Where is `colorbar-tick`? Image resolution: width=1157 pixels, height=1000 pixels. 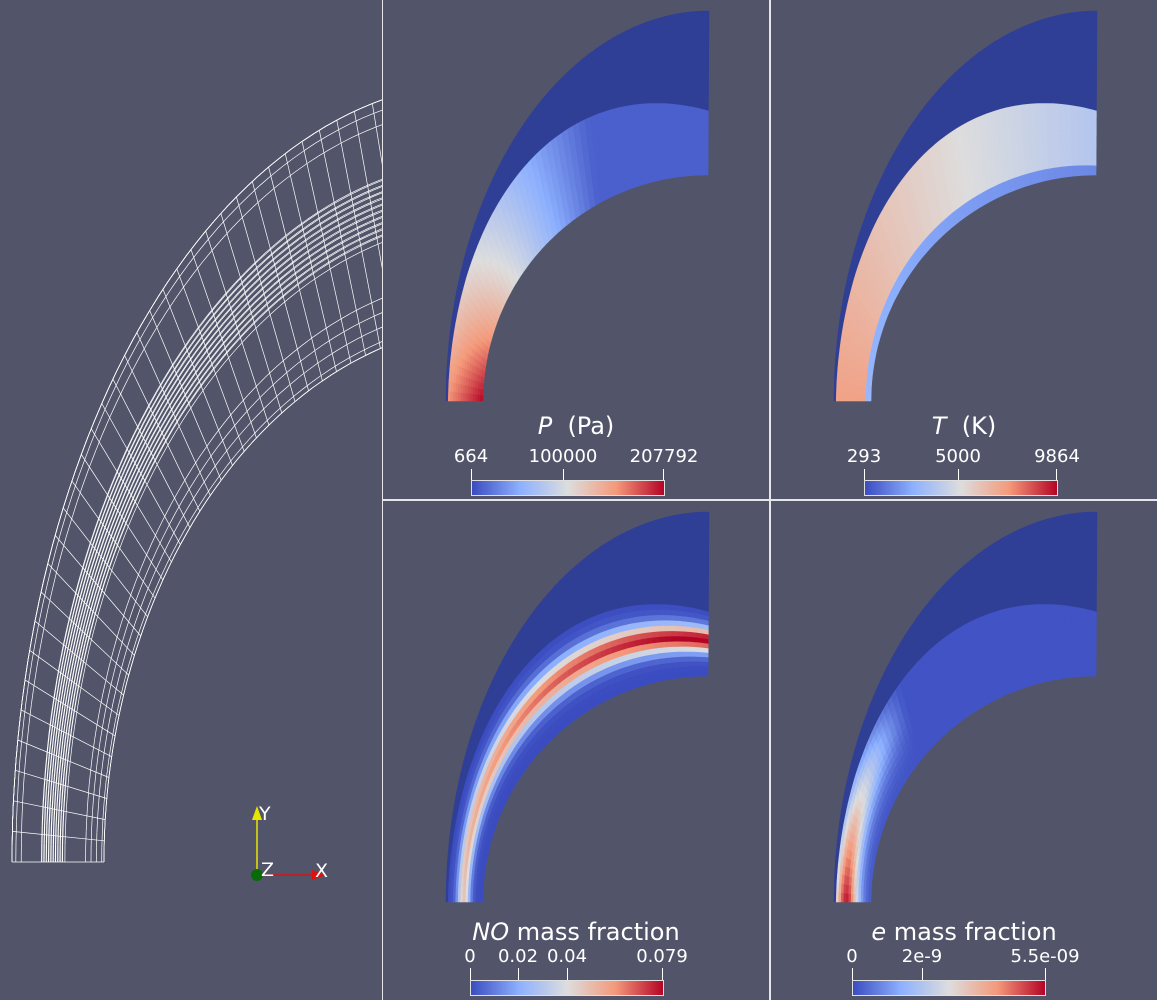
colorbar-tick is located at coordinates (470, 974).